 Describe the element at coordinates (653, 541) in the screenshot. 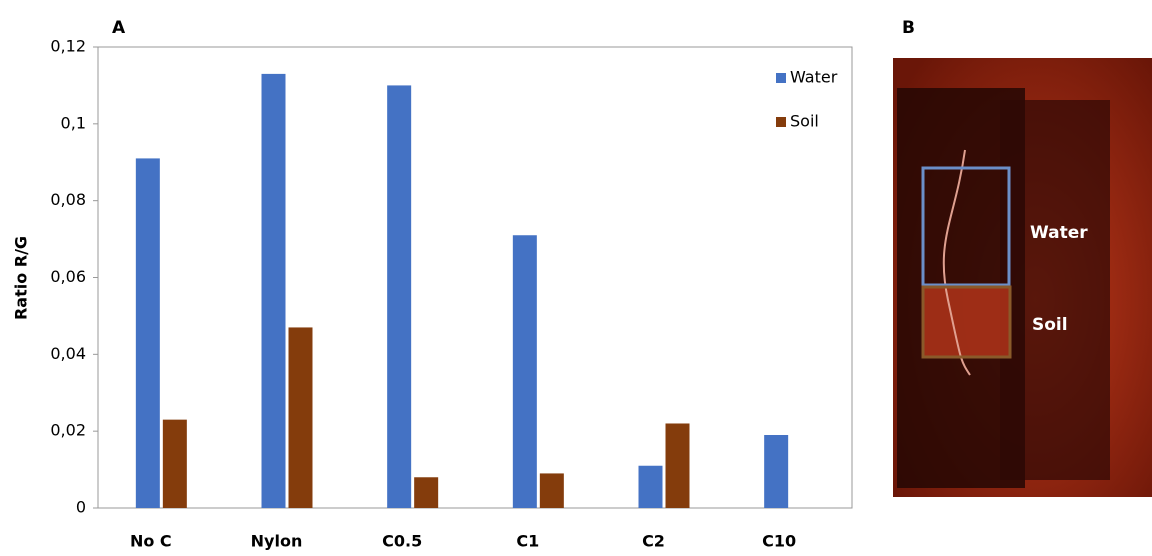

I see `x-tick-label: C2` at that location.